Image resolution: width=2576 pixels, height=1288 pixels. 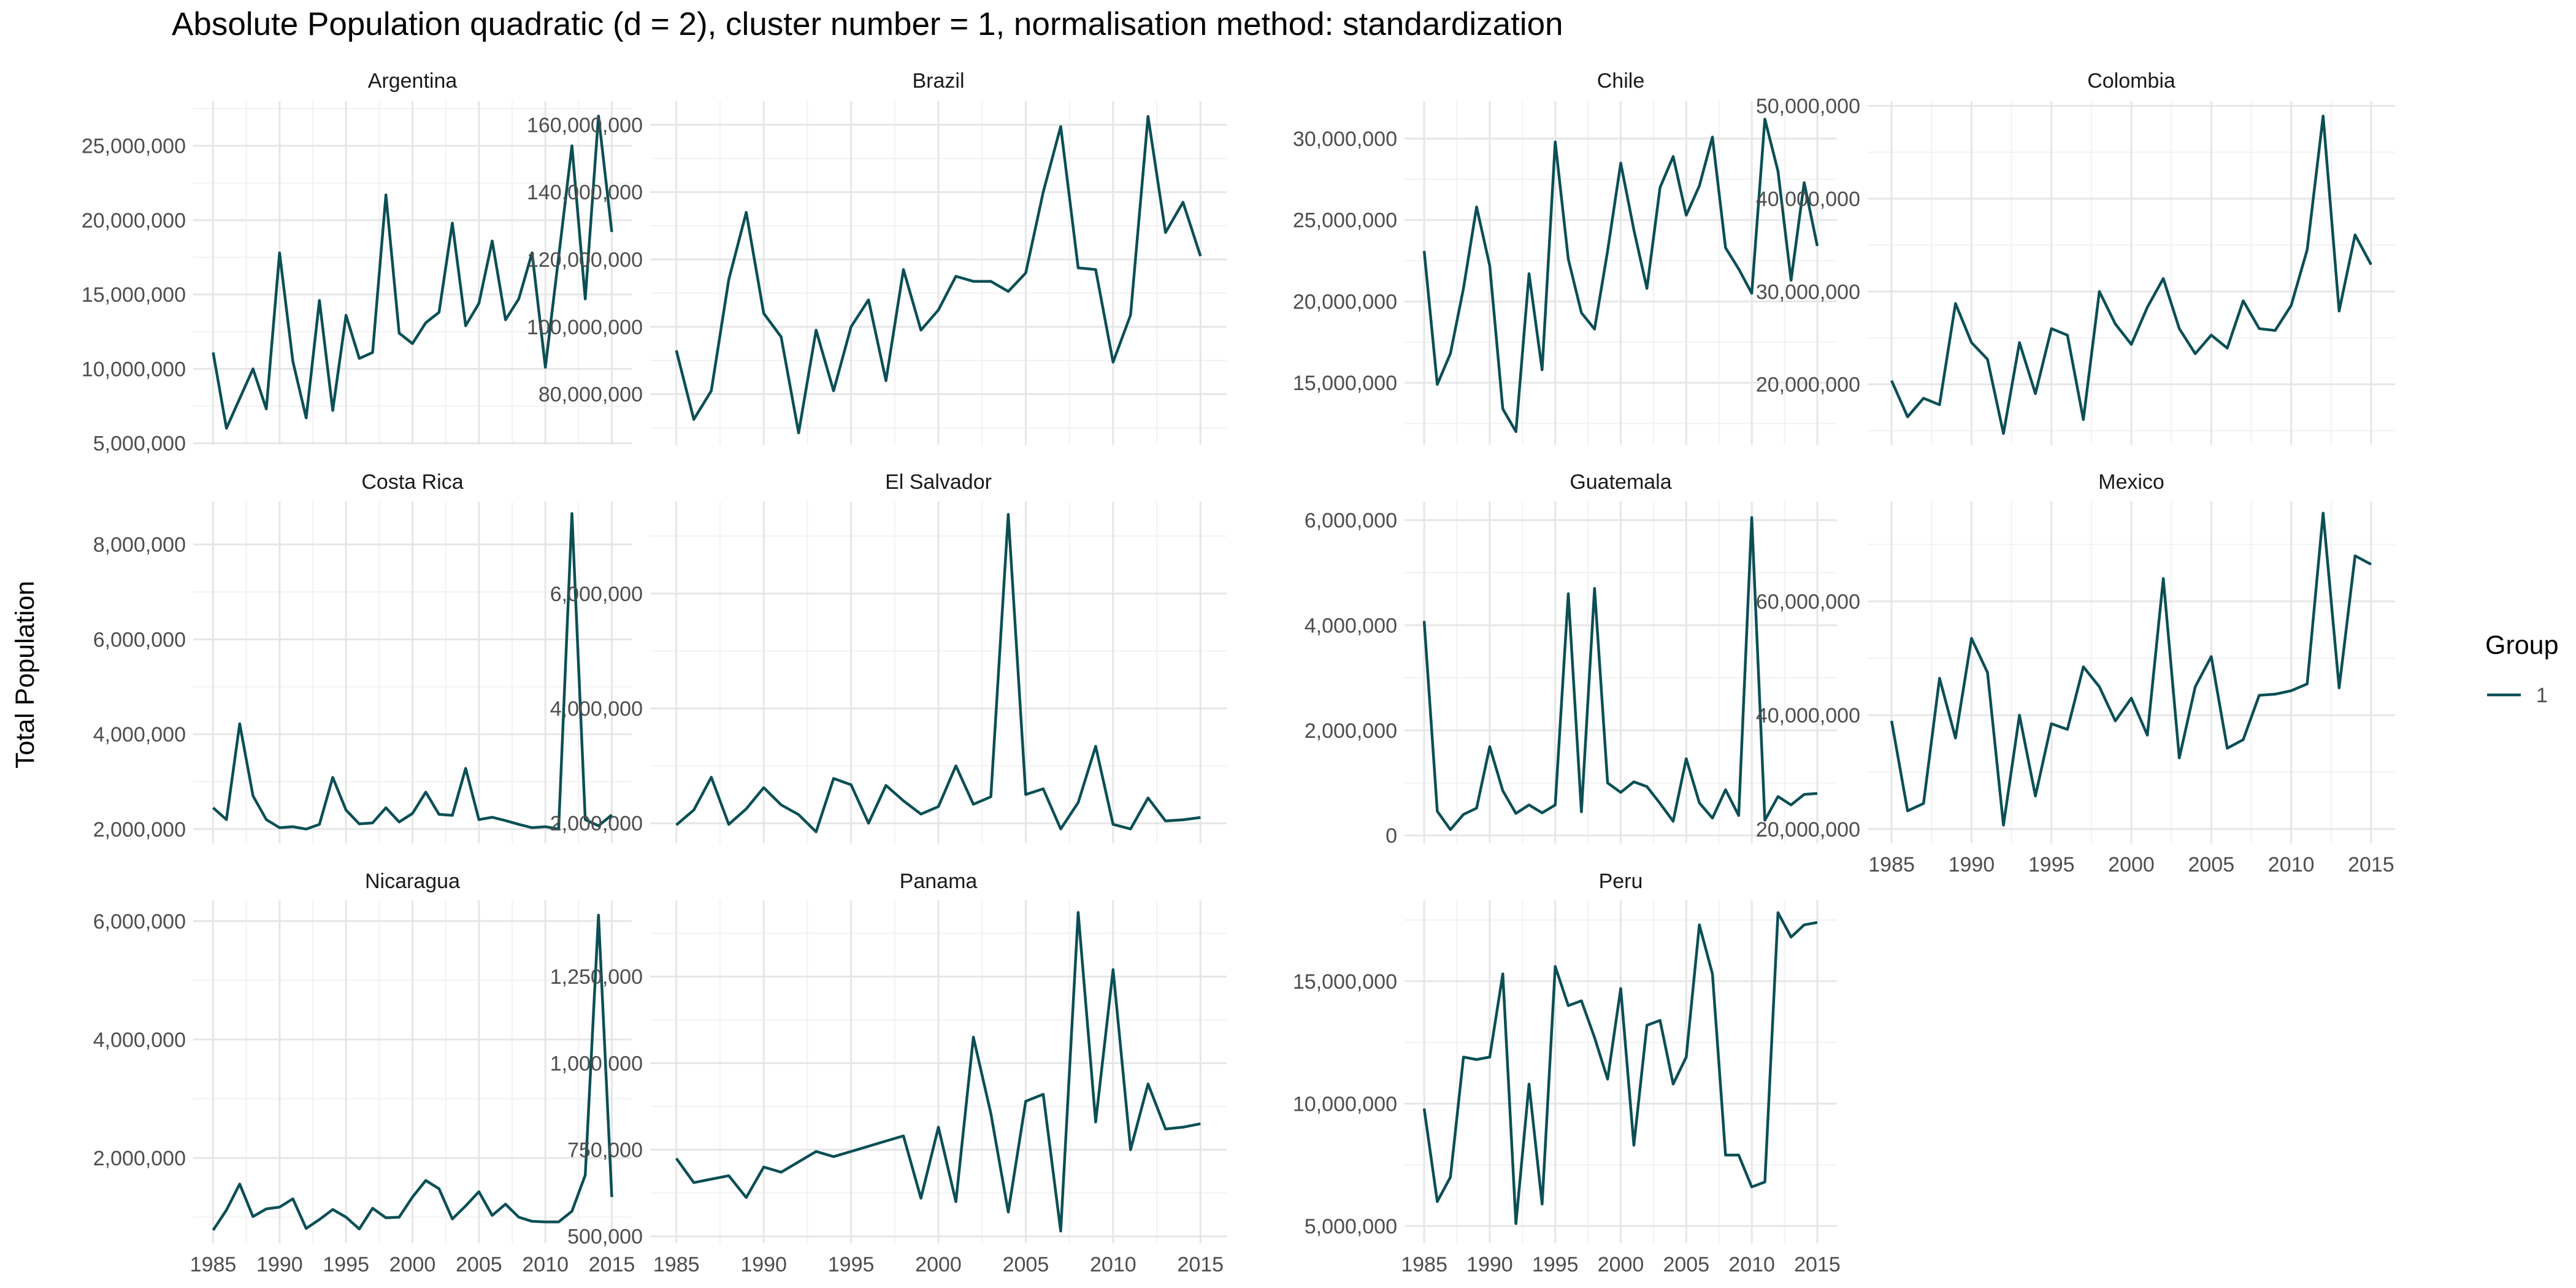 I want to click on facet-strip-label: Colombia, so click(x=2131, y=81).